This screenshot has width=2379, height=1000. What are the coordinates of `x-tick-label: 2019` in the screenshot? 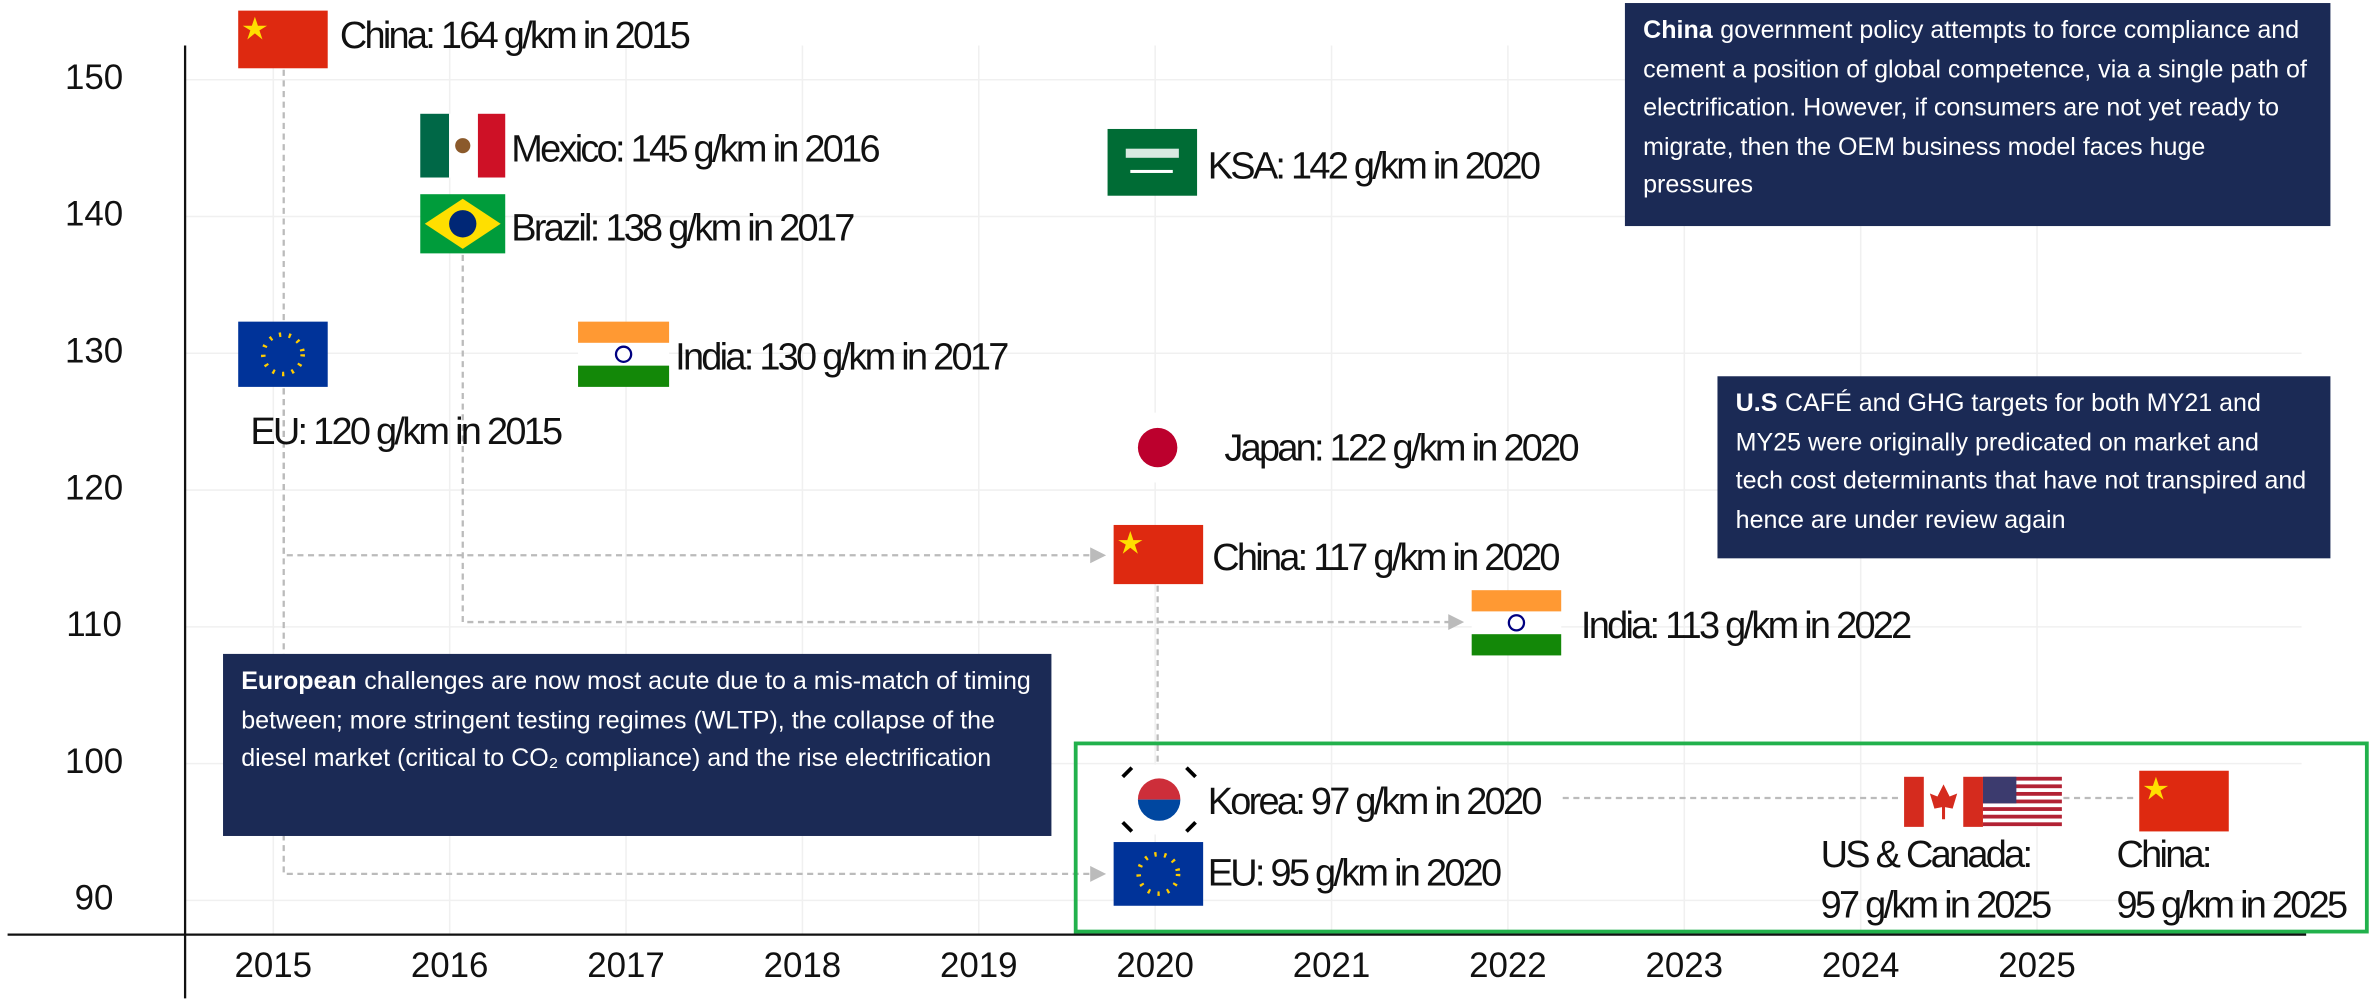 It's located at (979, 965).